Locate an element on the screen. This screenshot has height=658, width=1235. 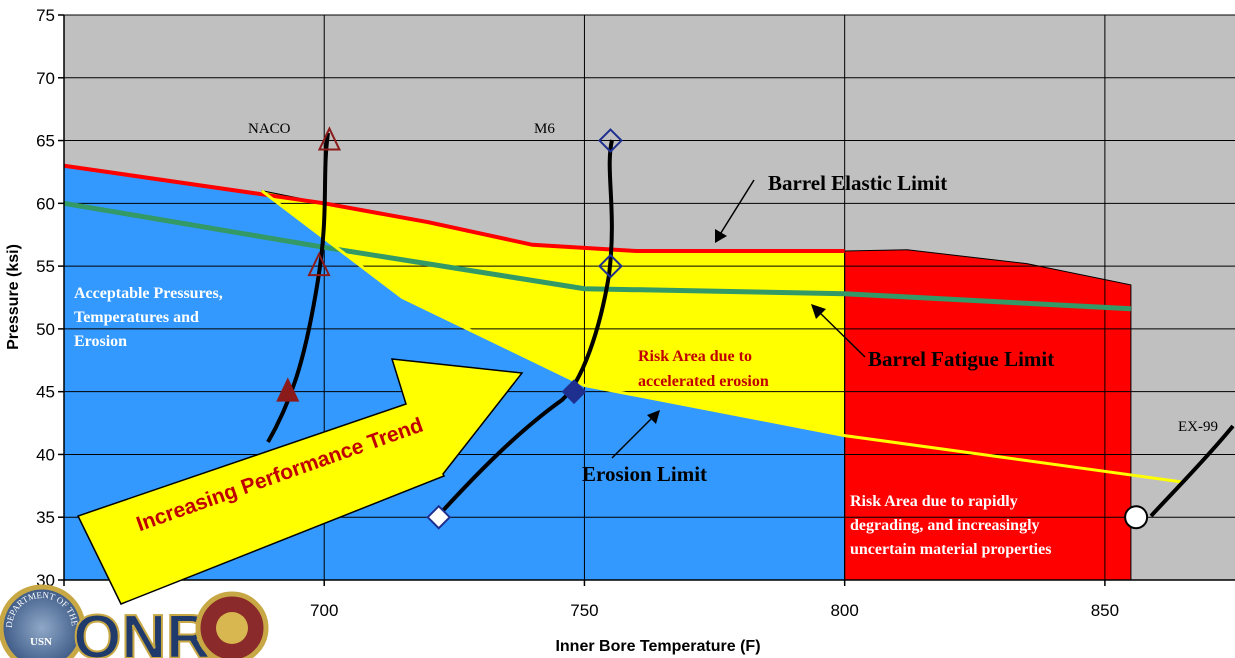
acceptable-label-line-3: Erosion is located at coordinates (100, 341).